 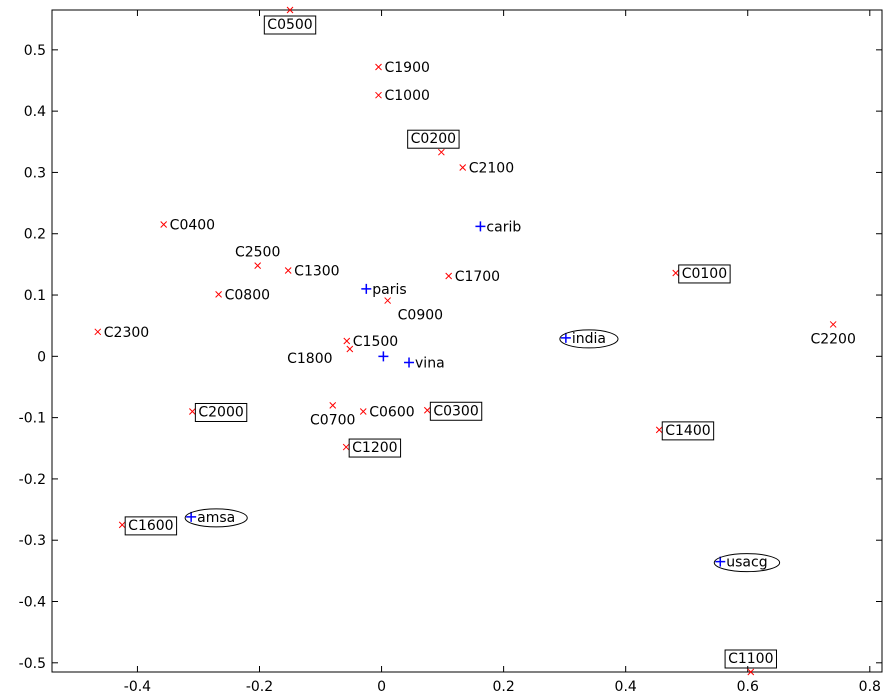 I want to click on point-label: C0800, so click(x=247, y=295).